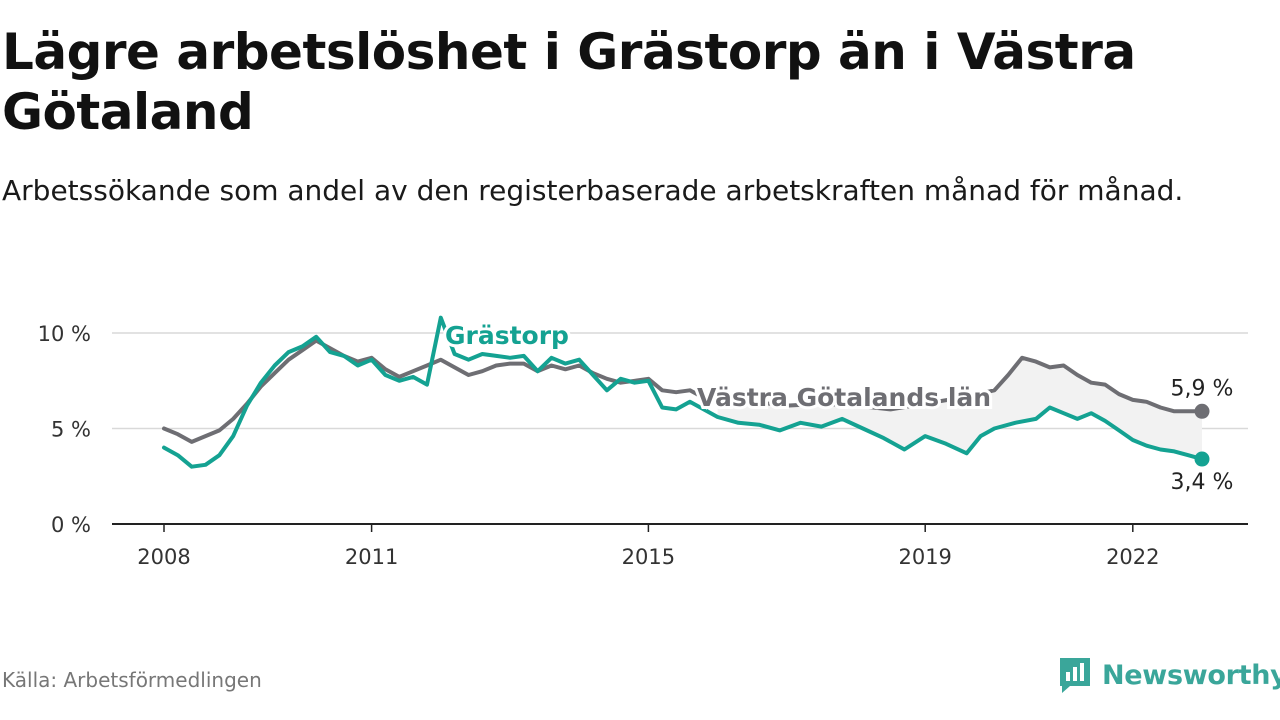  Describe the element at coordinates (71, 430) in the screenshot. I see `y-tick-label: 5 %` at that location.